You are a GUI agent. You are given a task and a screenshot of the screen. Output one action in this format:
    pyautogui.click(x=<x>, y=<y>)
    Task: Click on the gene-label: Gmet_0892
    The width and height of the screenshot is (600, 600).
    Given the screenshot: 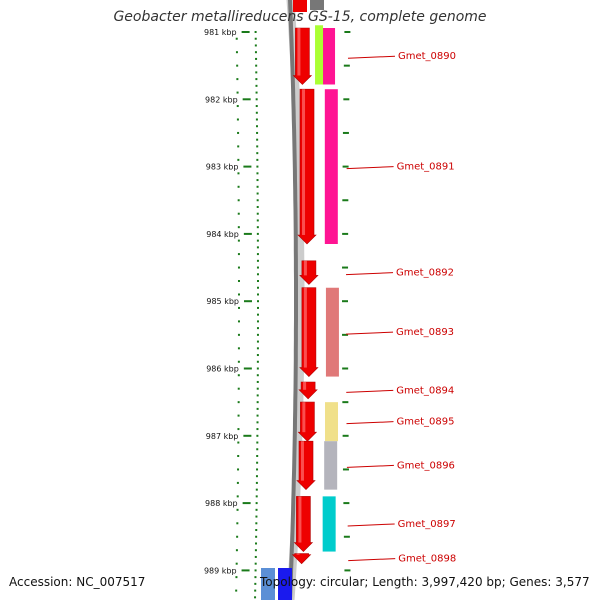 What is the action you would take?
    pyautogui.click(x=425, y=273)
    